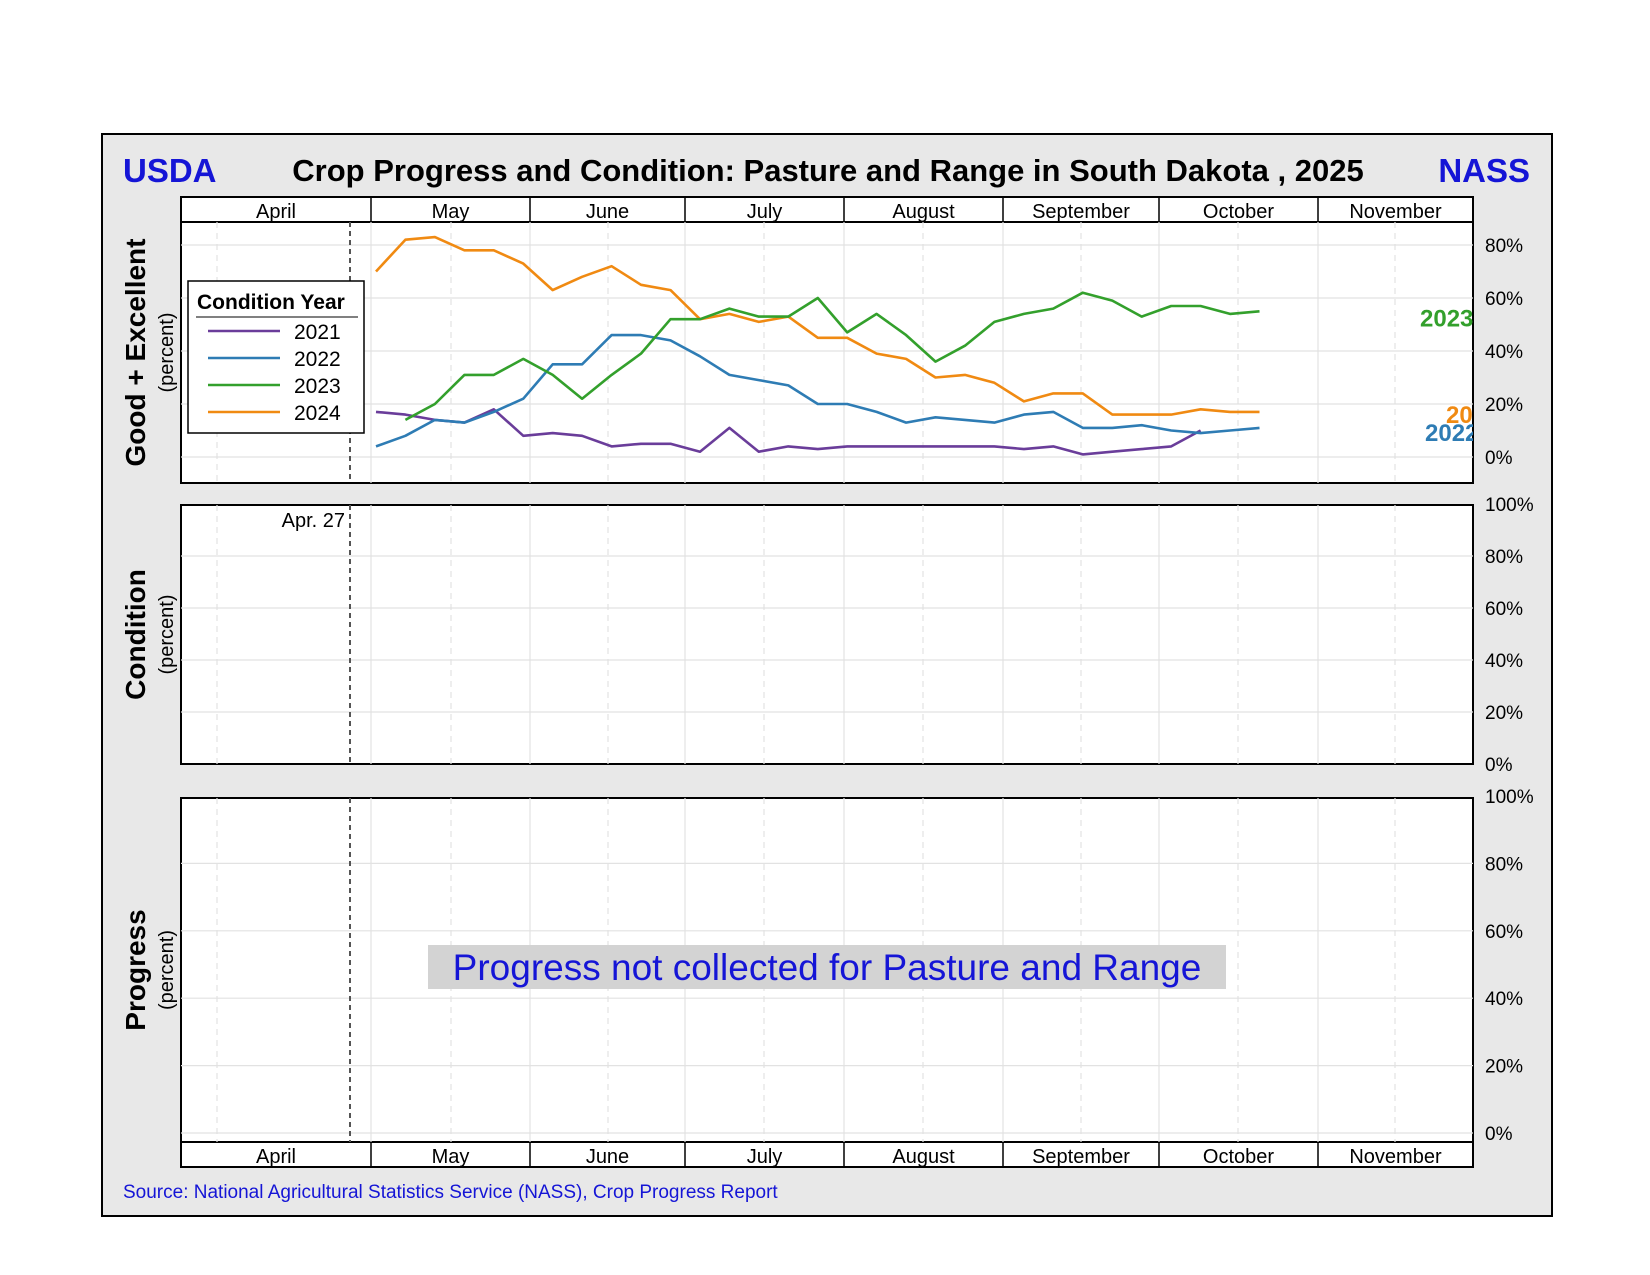  What do you see at coordinates (167, 634) in the screenshot?
I see `condition-ylabel-sub: (percent)` at bounding box center [167, 634].